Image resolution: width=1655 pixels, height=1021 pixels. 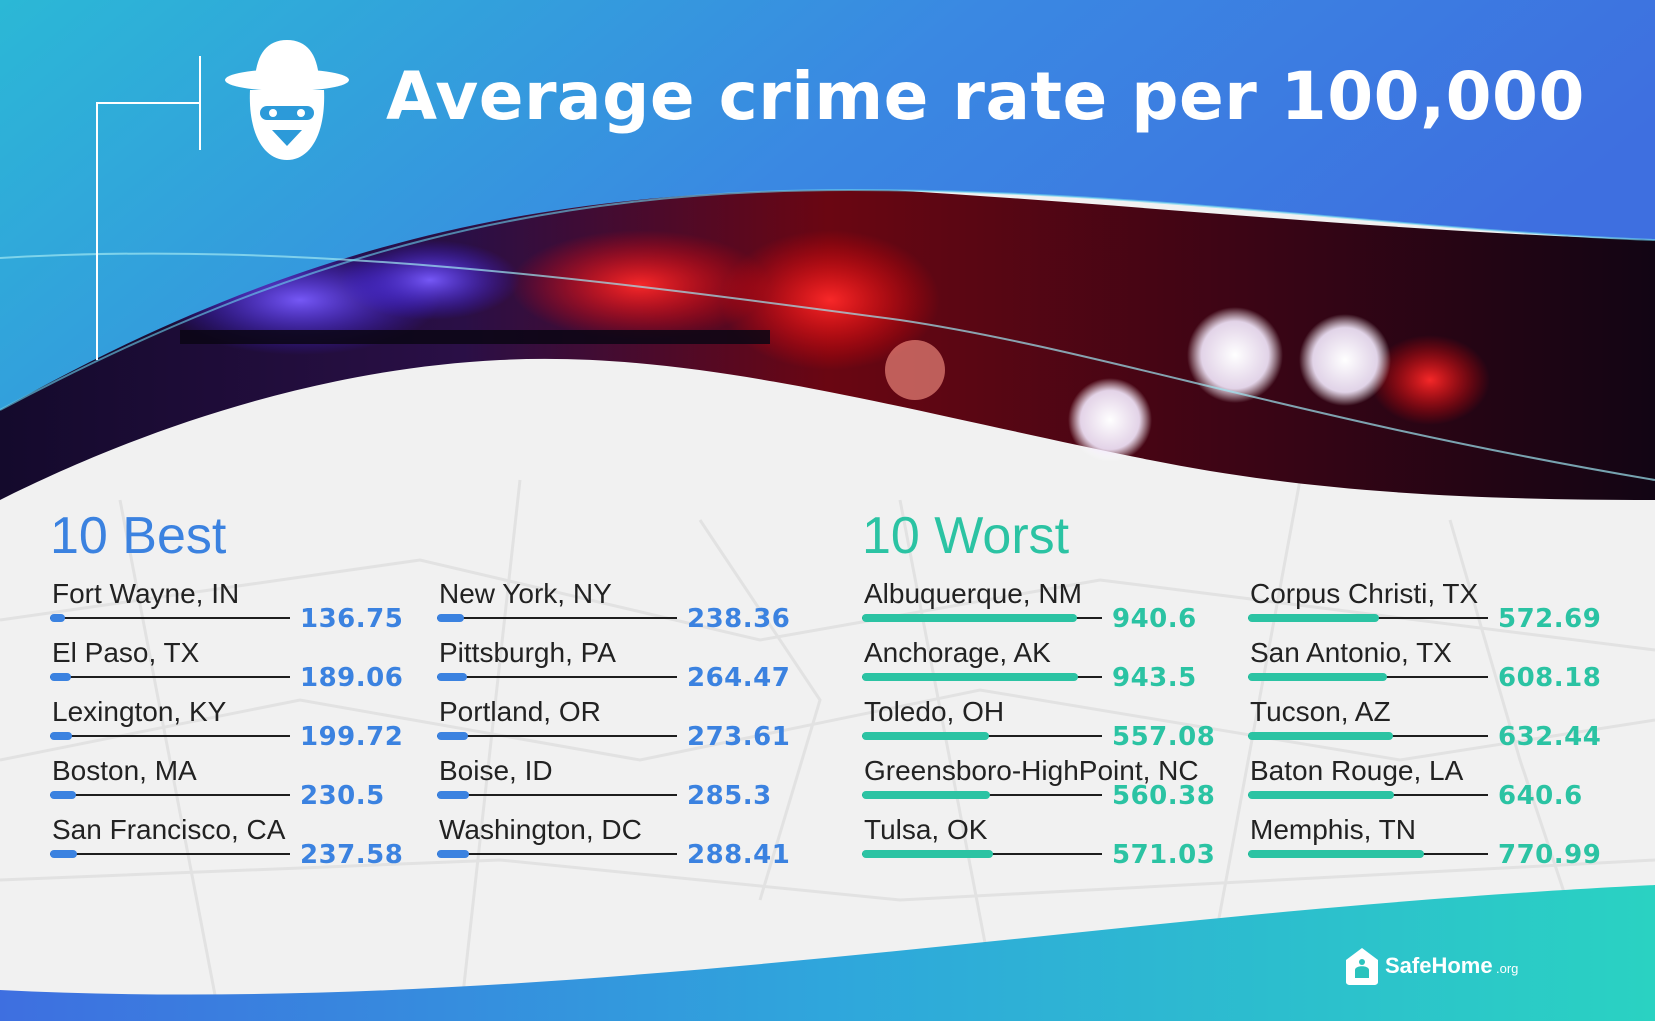 I want to click on worst-entry: Greensboro-HighPoint, NC 560.38, so click(x=1039, y=784).